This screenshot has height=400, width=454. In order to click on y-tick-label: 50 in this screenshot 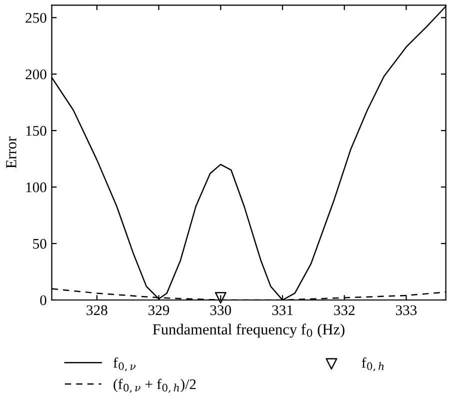, I will do `click(39, 243)`.